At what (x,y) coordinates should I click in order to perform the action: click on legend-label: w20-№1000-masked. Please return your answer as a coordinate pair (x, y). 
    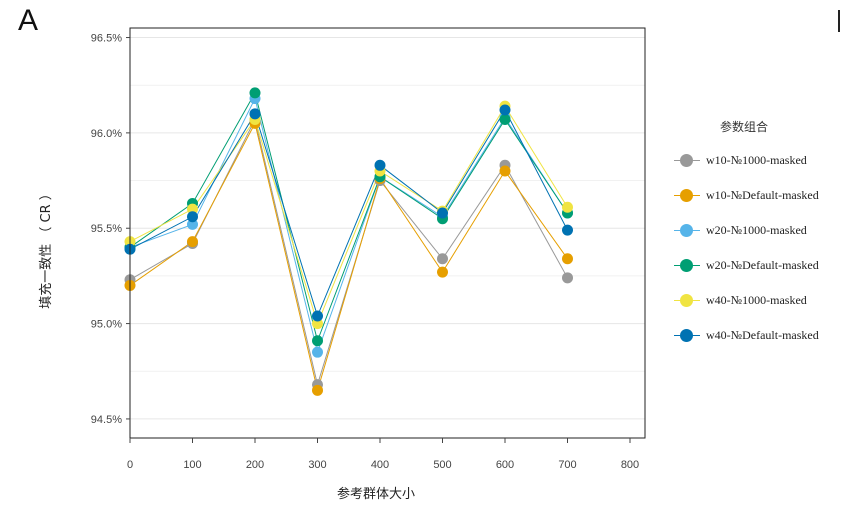
    Looking at the image, I should click on (756, 230).